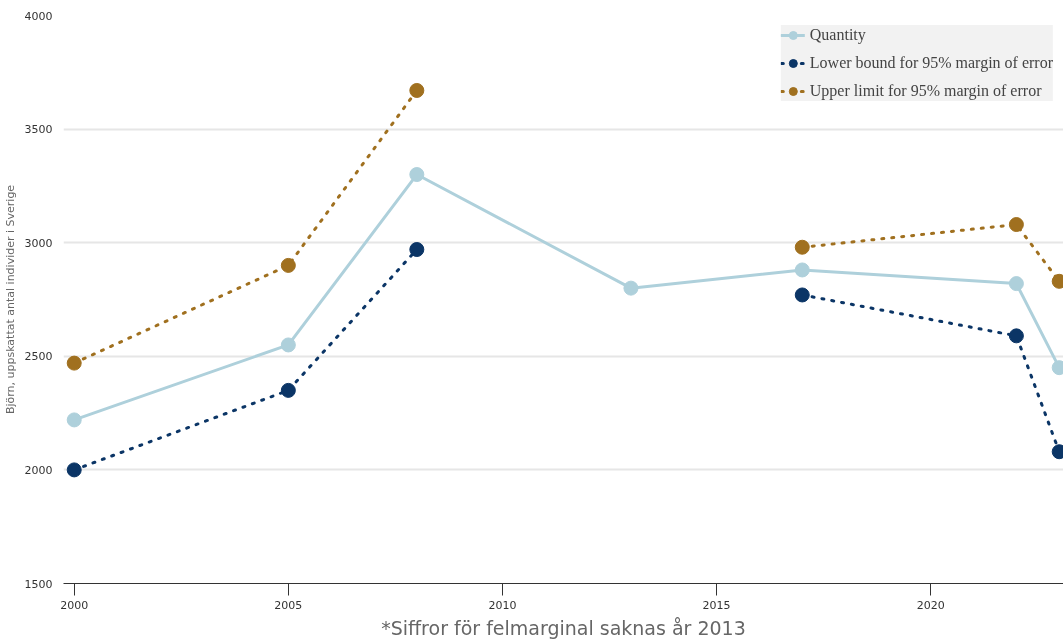 The width and height of the screenshot is (1063, 641). Describe the element at coordinates (288, 605) in the screenshot. I see `x-tick-label: 2005` at that location.